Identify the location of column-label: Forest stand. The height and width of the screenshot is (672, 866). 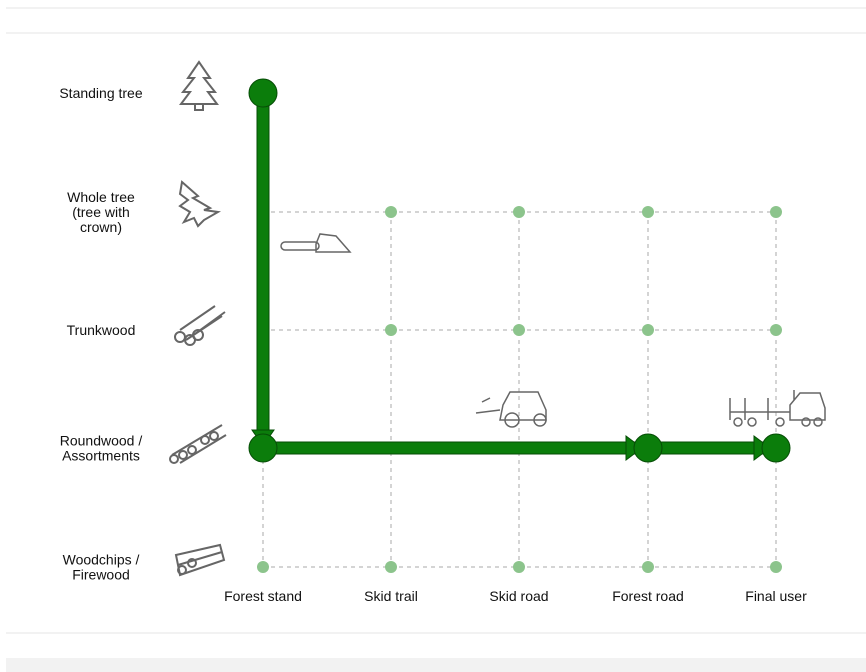
(263, 596).